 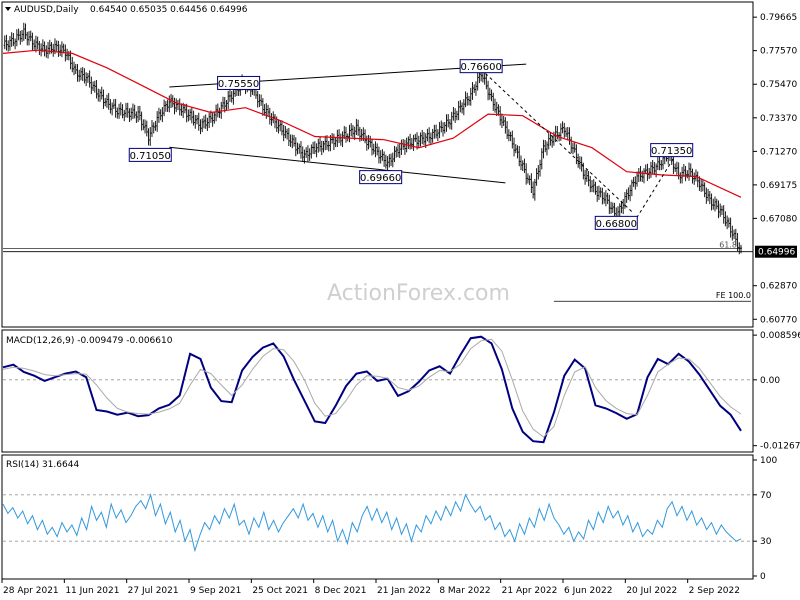 I want to click on triangle-down-icon, so click(x=8, y=9).